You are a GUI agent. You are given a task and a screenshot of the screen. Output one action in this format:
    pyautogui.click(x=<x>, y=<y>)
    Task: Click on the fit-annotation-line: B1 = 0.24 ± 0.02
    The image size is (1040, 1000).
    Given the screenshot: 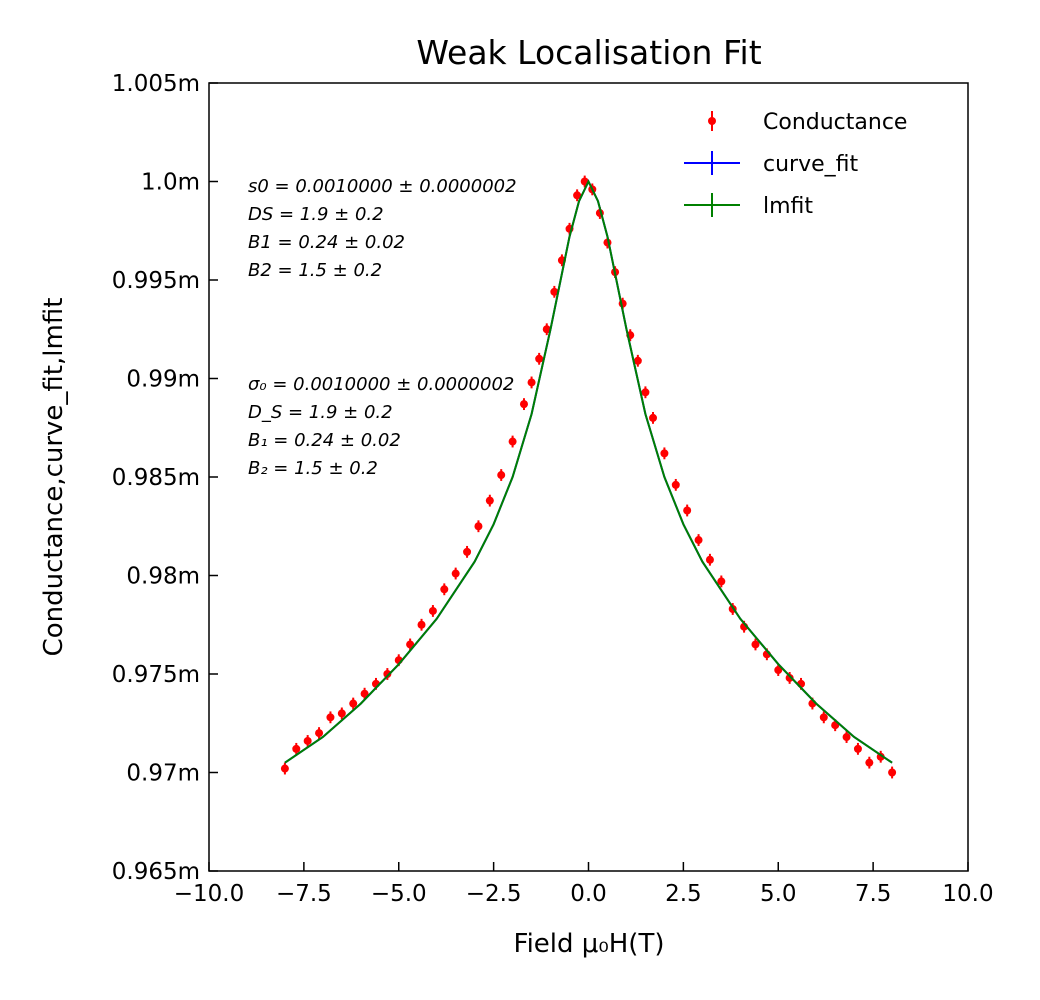 What is the action you would take?
    pyautogui.click(x=326, y=242)
    